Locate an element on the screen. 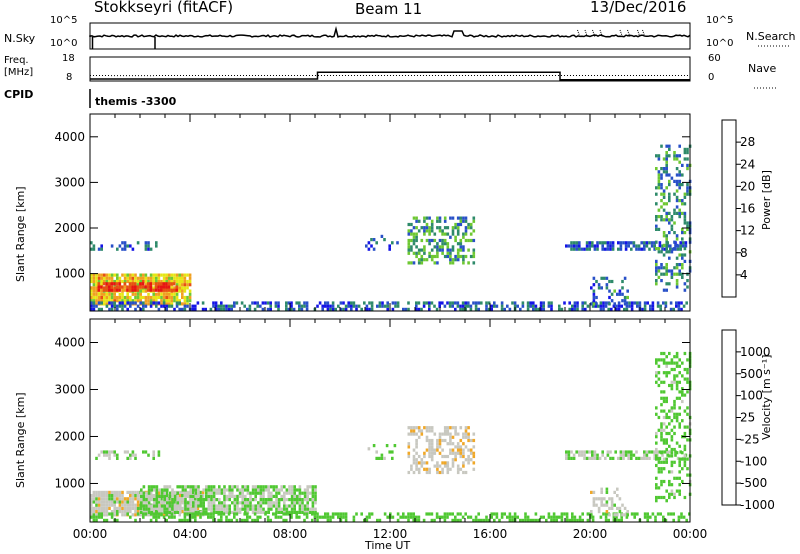 This screenshot has width=800, height=554. colorbar: 1000 500 100 25 -25 -100 -500 -1000 is located at coordinates (748, 420).